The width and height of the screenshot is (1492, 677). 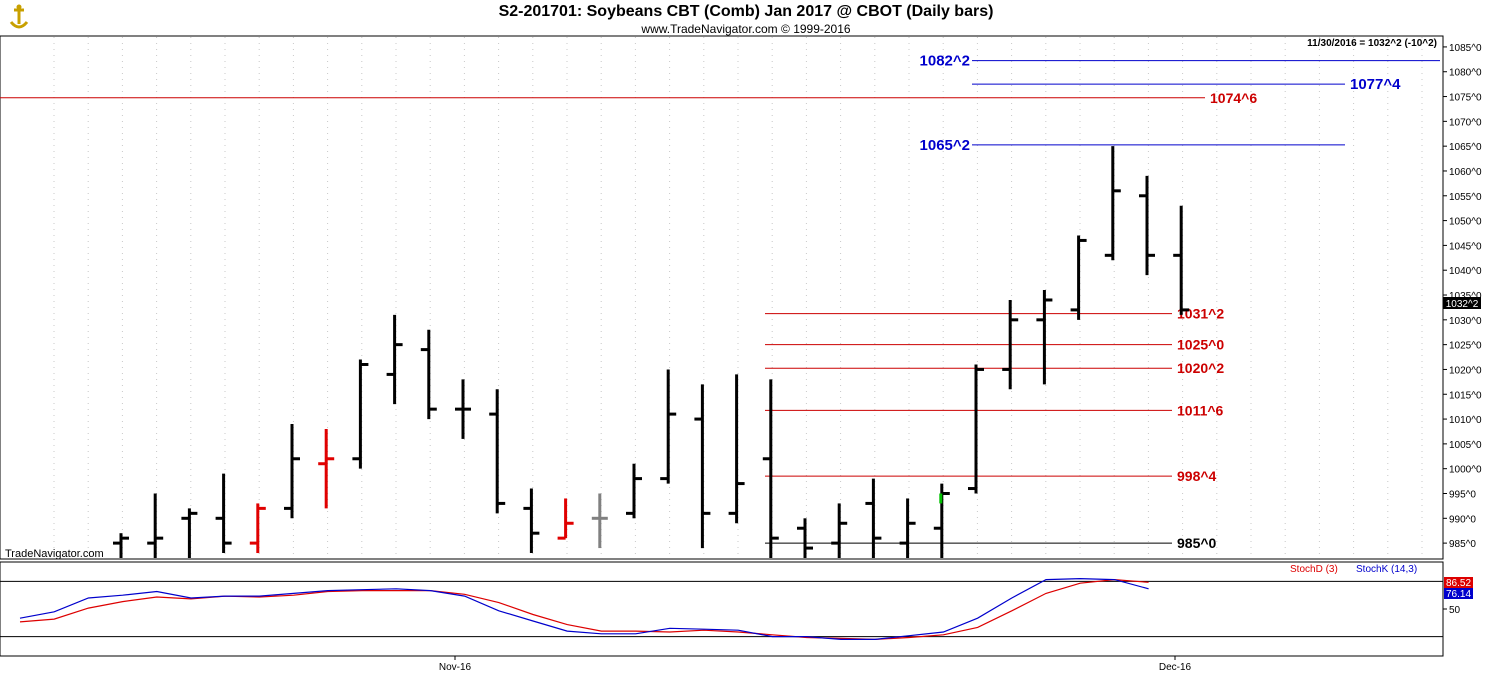 I want to click on y-tick-label: 1085^0, so click(x=1465, y=48).